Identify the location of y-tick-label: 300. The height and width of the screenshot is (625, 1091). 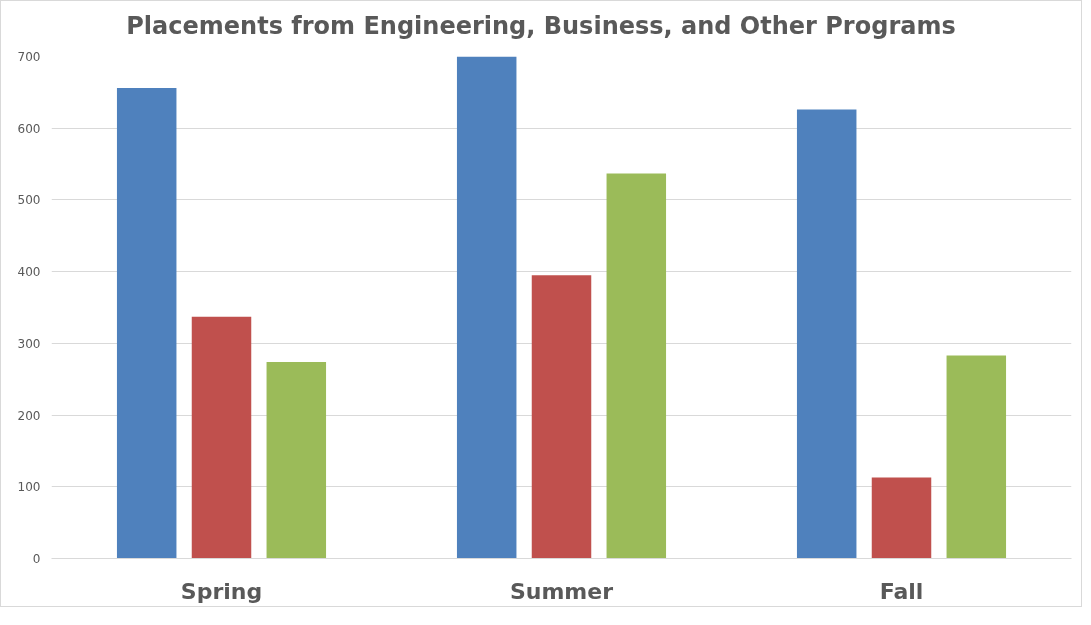
(29, 343).